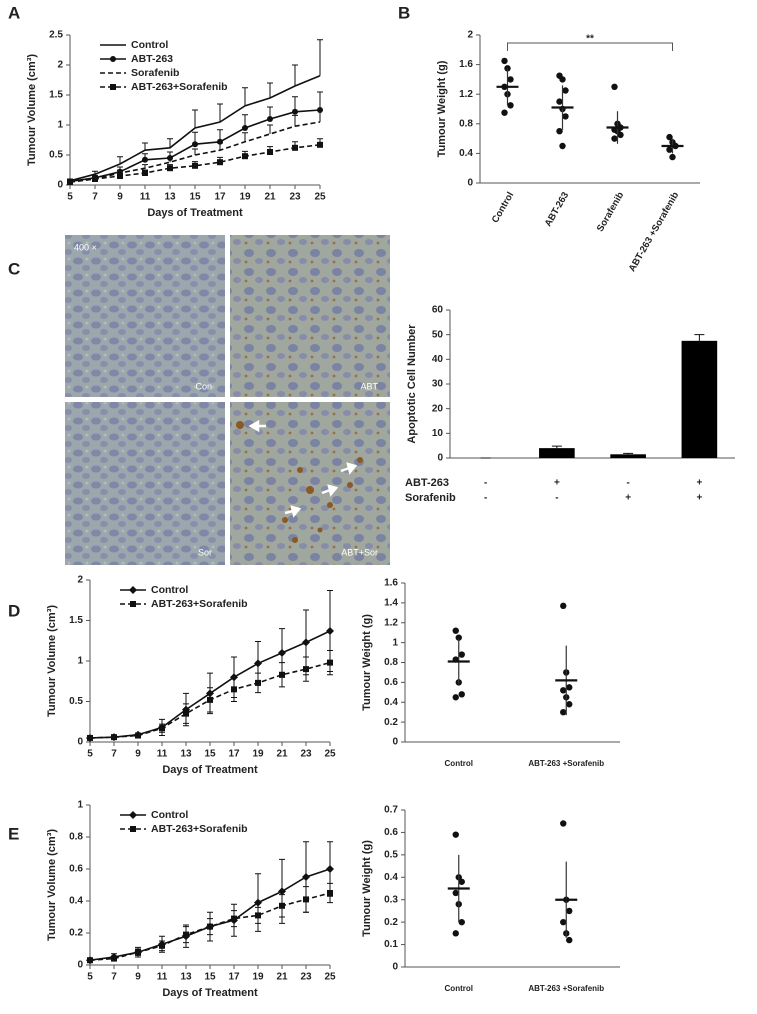  I want to click on row-label: Sorafenib, so click(430, 498).